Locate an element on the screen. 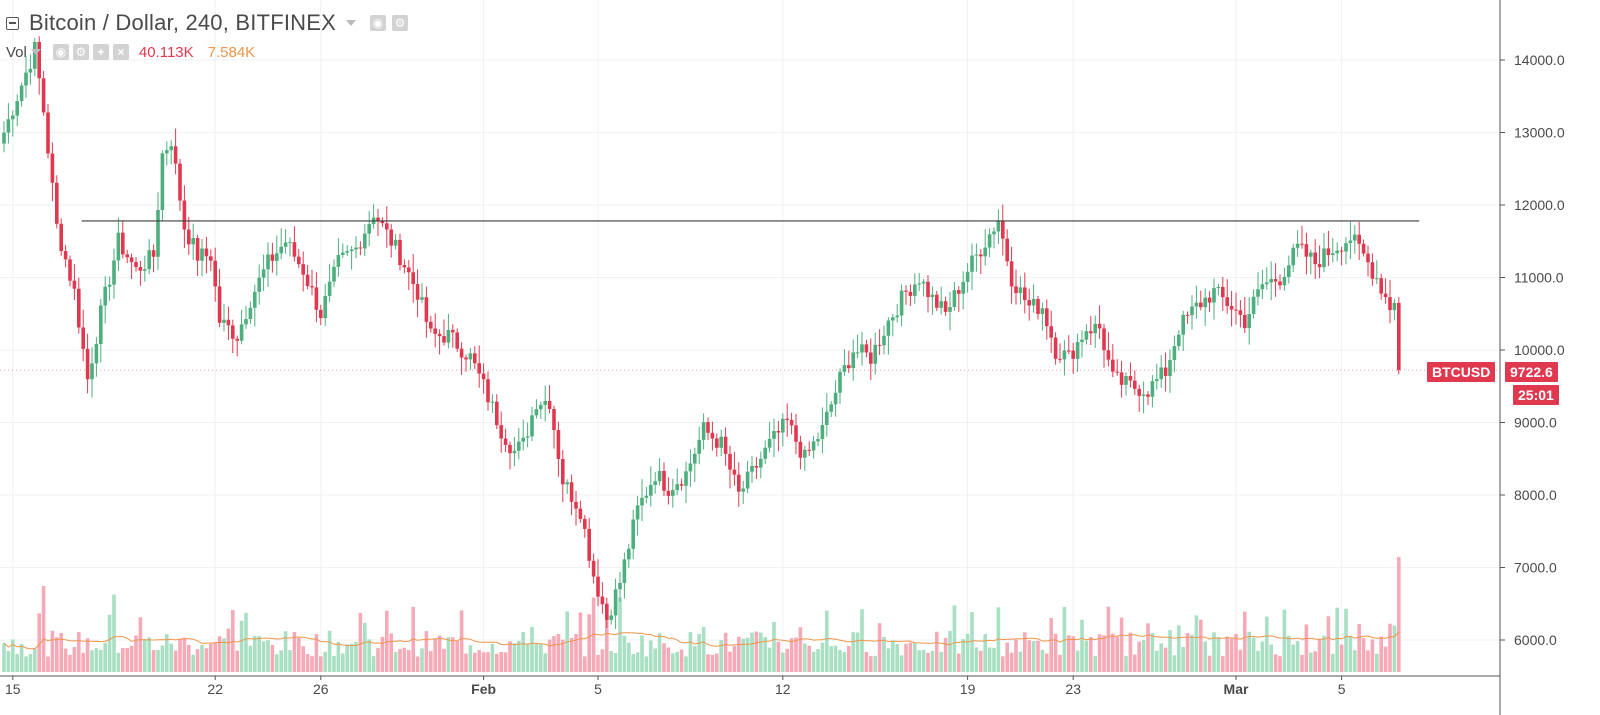 This screenshot has width=1600, height=715. volume-add-icon: + is located at coordinates (100, 52).